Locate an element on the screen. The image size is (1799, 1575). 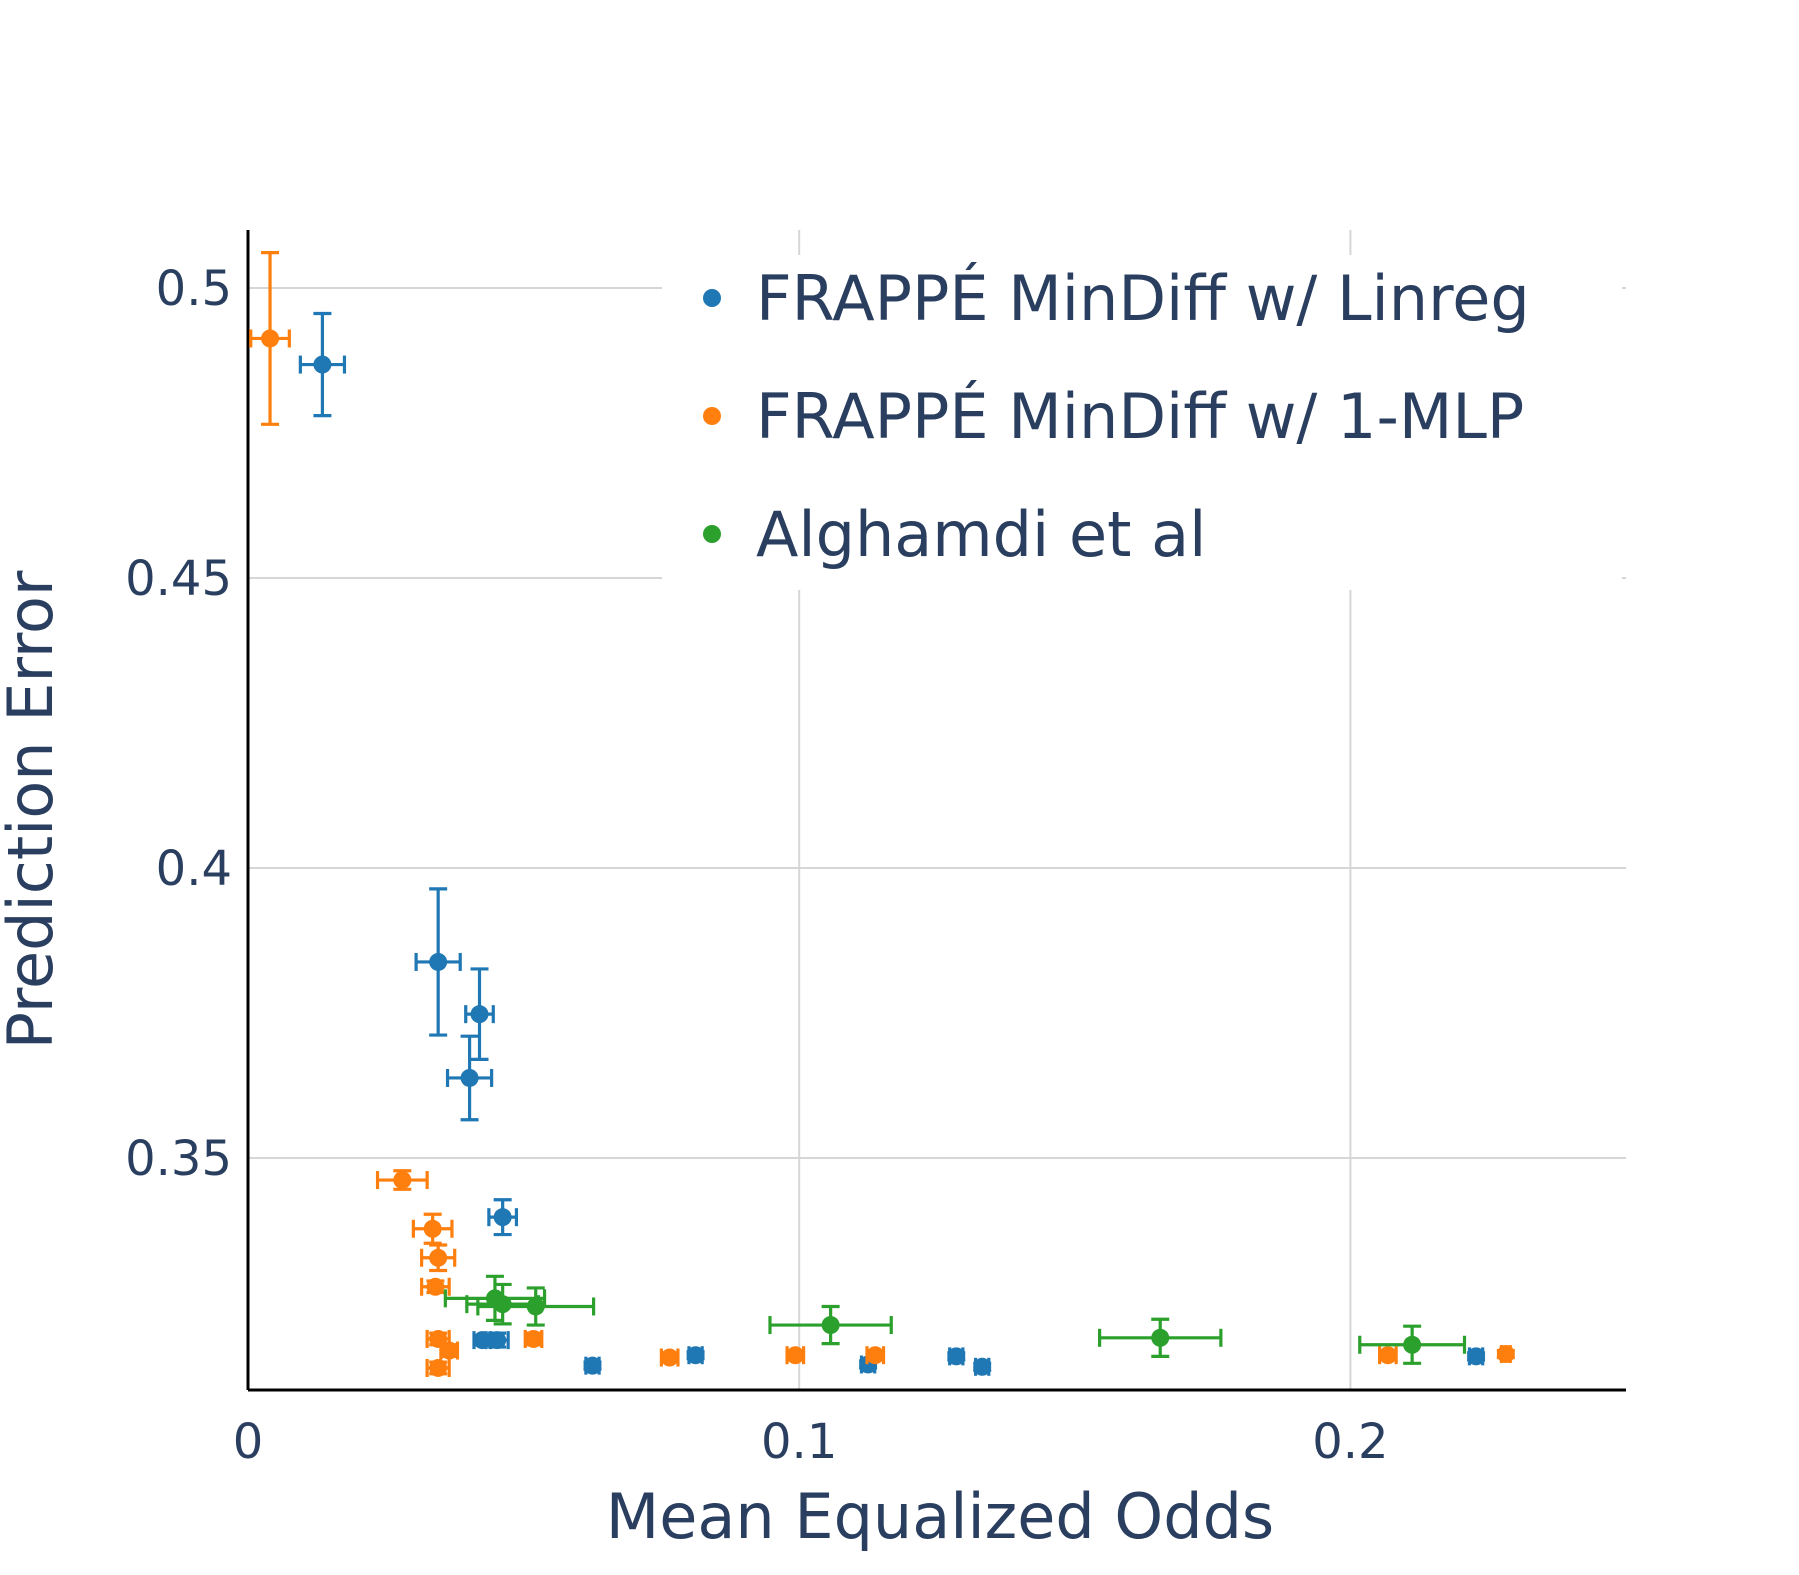
y-tick-label: 0.4 is located at coordinates (194, 869).